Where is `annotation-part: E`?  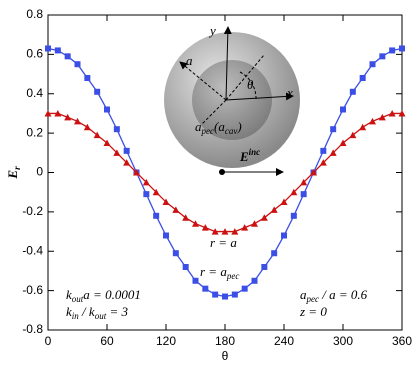
annotation-part: E is located at coordinates (244, 156).